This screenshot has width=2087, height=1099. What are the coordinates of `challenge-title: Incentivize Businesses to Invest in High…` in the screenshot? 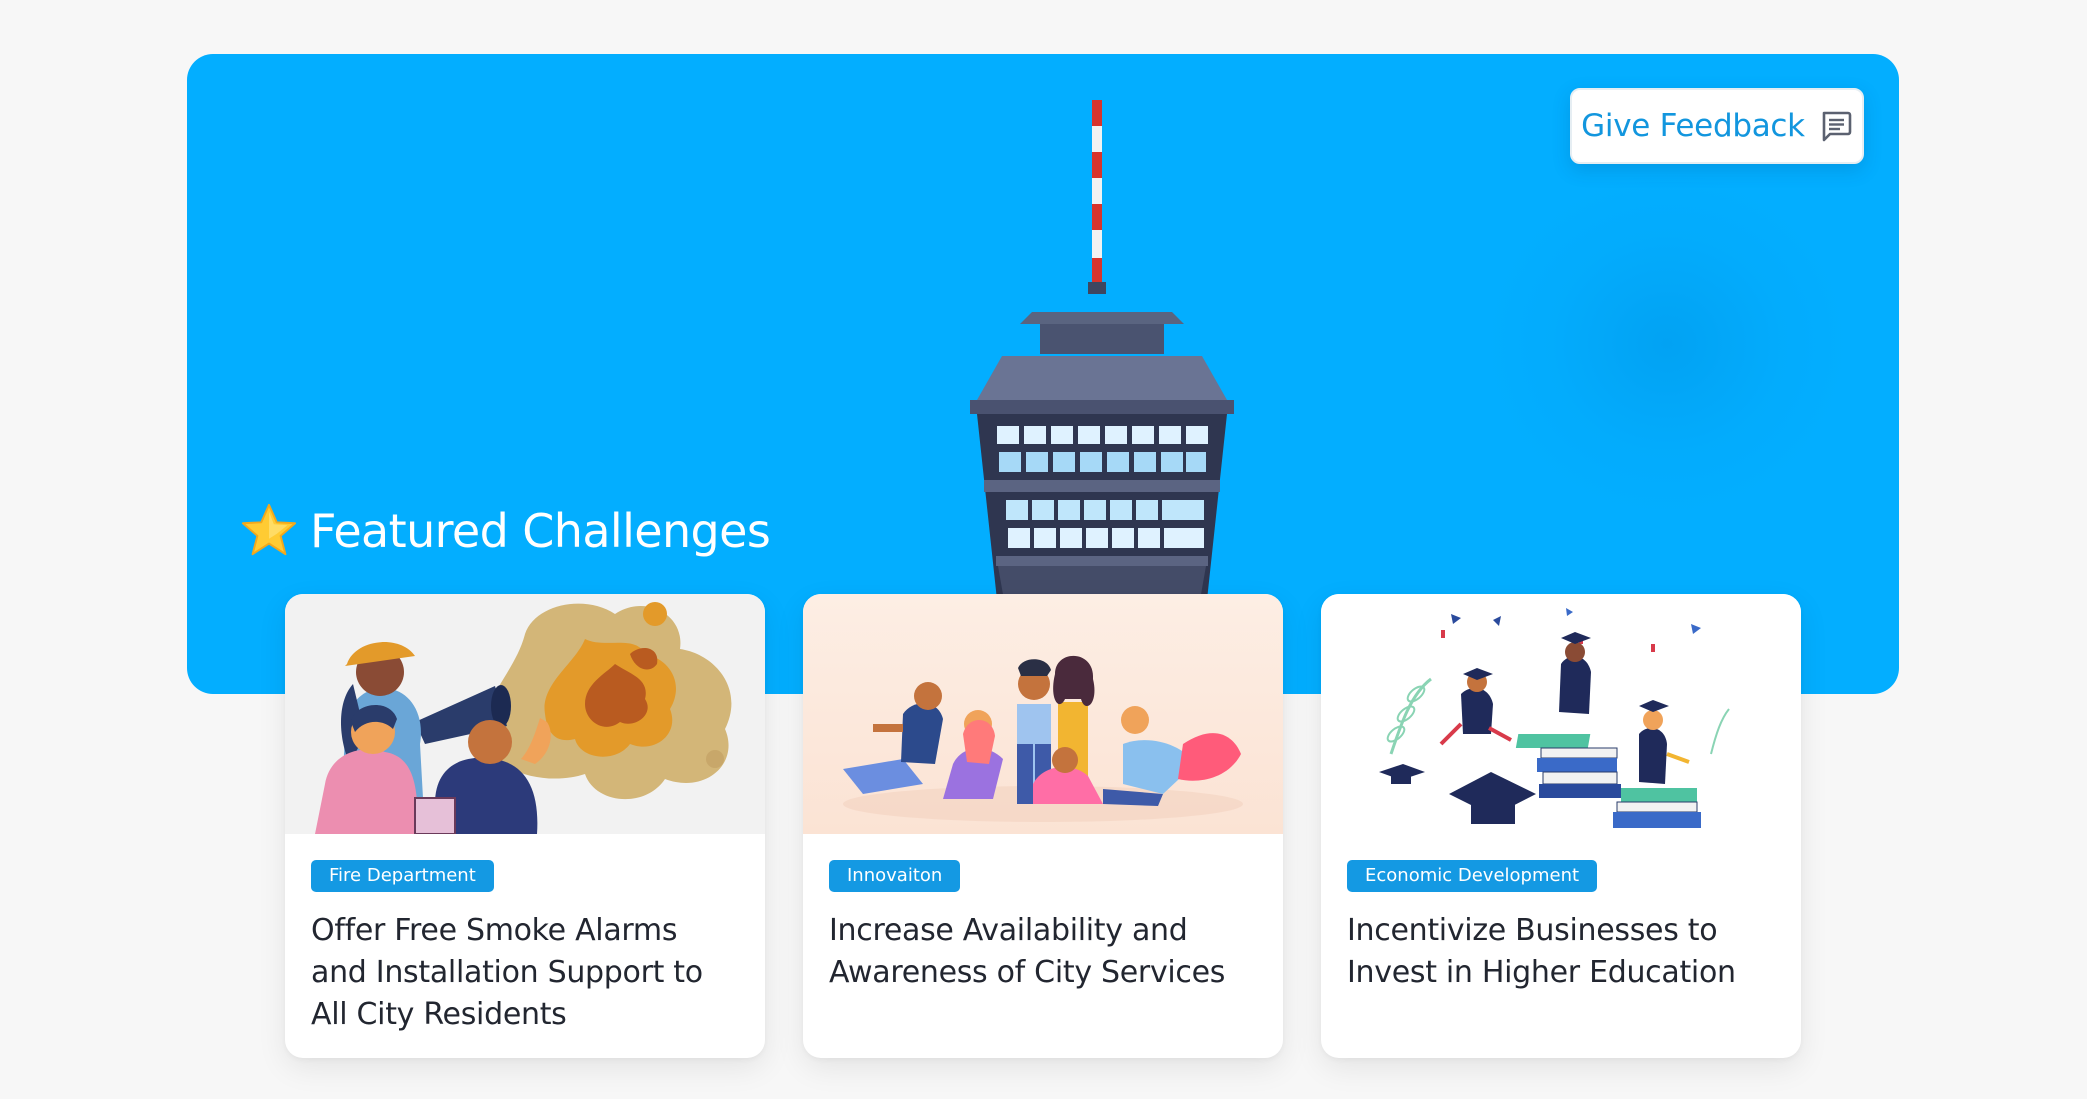 It's located at (1541, 951).